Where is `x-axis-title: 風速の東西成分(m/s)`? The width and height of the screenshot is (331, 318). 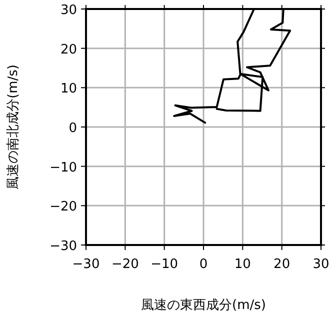
x-axis-title: 風速の東西成分(m/s) is located at coordinates (203, 305).